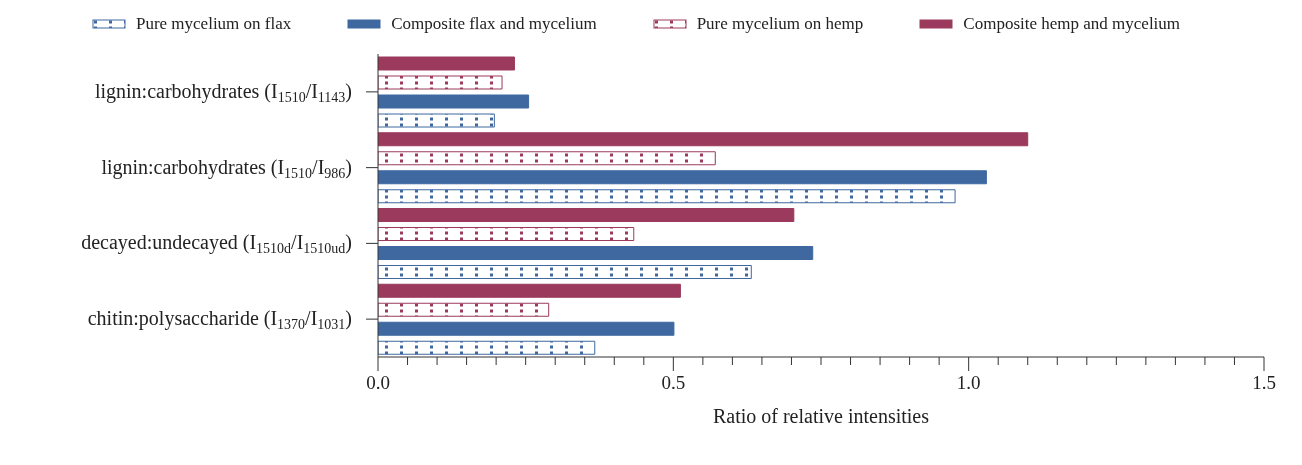  I want to click on legend-label: Composite flax and mycelium, so click(494, 24).